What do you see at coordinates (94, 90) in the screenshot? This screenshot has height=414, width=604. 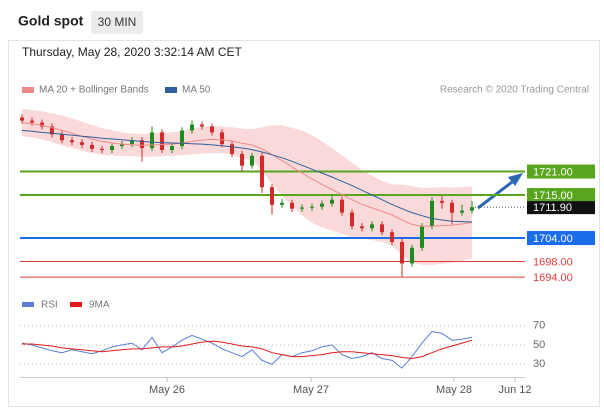 I see `legend-label: MA 20 + Bollinger Bands` at bounding box center [94, 90].